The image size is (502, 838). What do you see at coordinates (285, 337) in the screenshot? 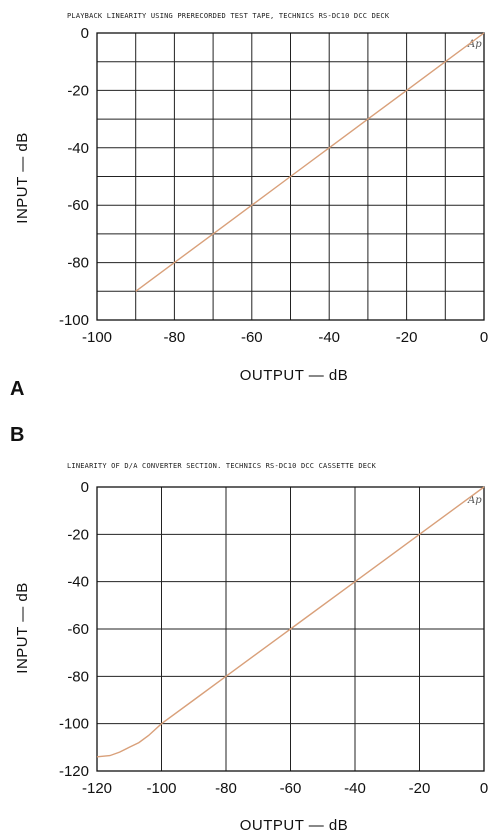
I see `chart-a-x-tick-labels: -100 -80 -60 -40 -20 0` at bounding box center [285, 337].